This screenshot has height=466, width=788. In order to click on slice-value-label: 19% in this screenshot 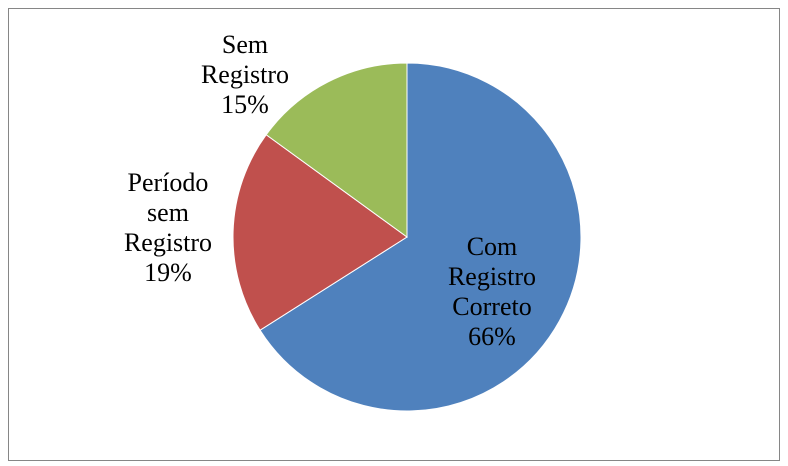, I will do `click(168, 272)`.